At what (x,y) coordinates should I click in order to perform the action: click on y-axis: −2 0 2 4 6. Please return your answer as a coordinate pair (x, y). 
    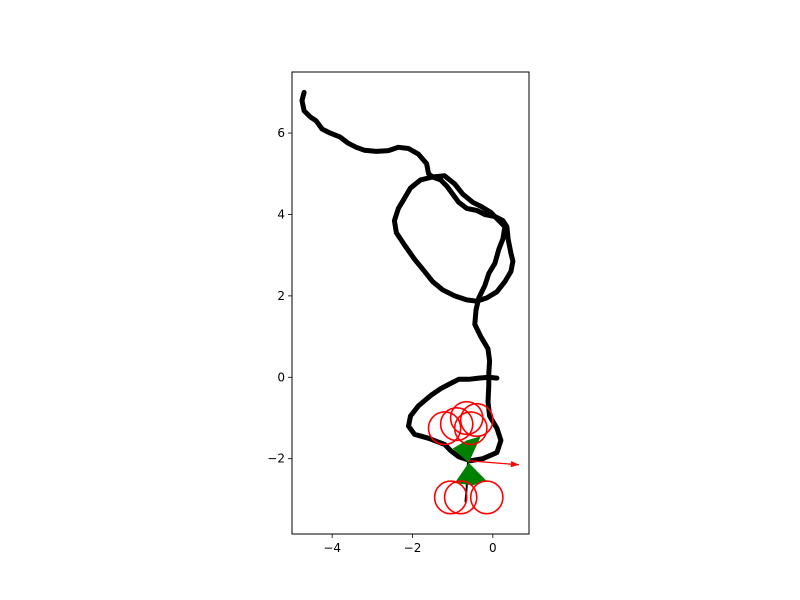
    Looking at the image, I should click on (279, 296).